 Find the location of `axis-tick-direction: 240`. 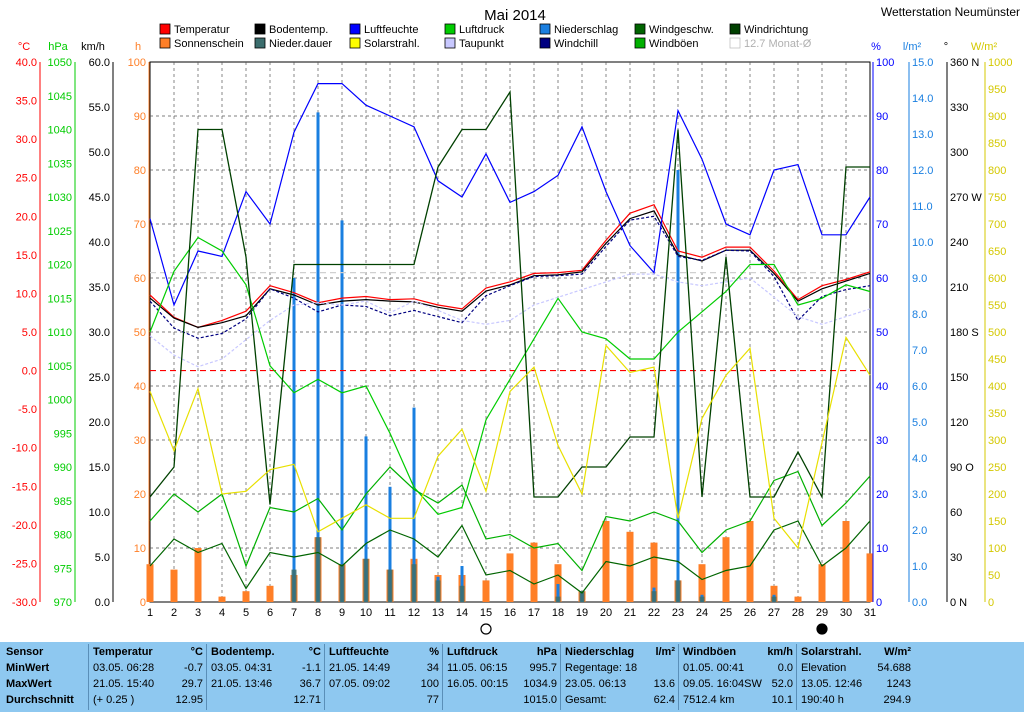

axis-tick-direction: 240 is located at coordinates (959, 243).